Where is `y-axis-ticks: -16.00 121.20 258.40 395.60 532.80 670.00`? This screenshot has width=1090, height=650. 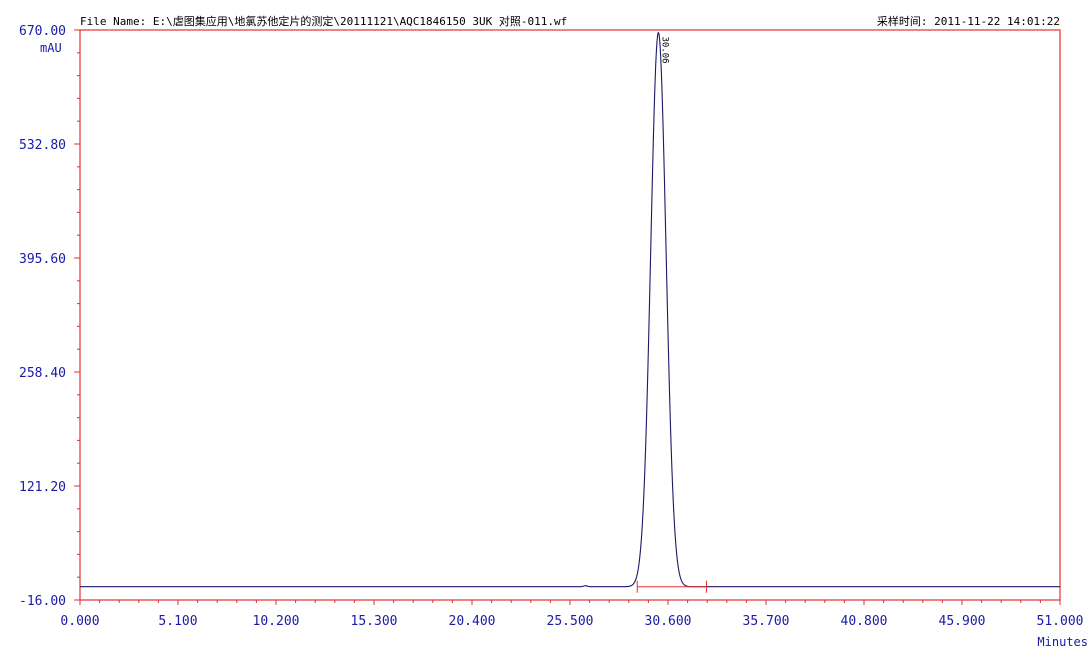
y-axis-ticks: -16.00 121.20 258.40 395.60 532.80 670.00 is located at coordinates (49, 316).